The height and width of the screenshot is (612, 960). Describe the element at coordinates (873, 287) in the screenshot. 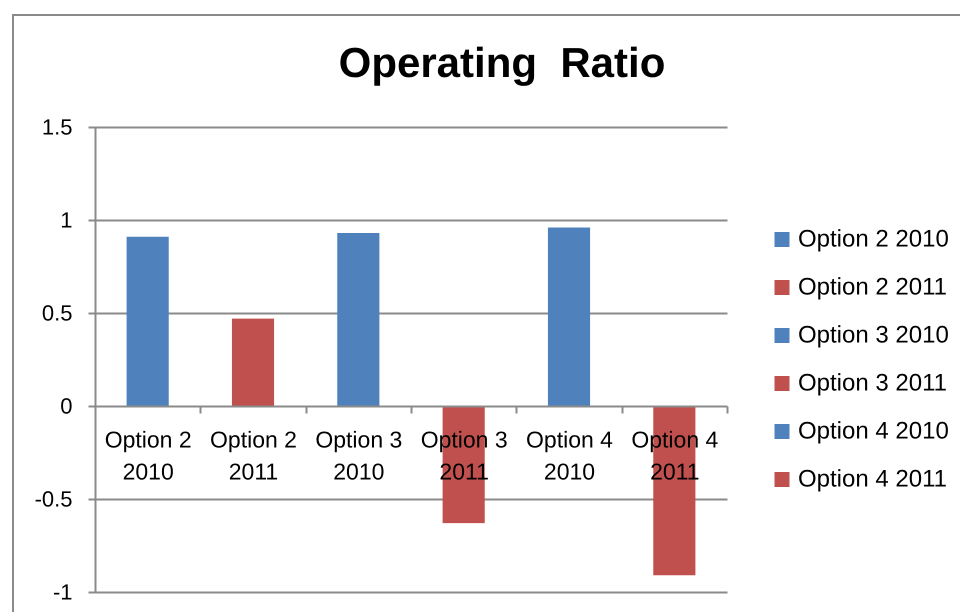

I see `legend-label: Option 2 2011` at that location.